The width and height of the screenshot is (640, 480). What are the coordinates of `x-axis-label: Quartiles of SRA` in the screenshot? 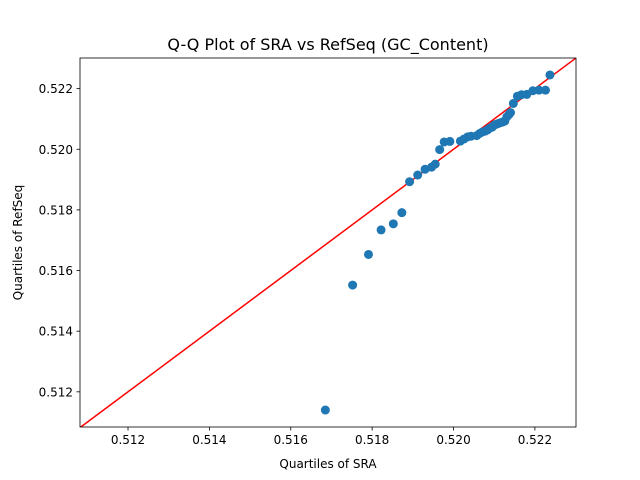 It's located at (328, 464).